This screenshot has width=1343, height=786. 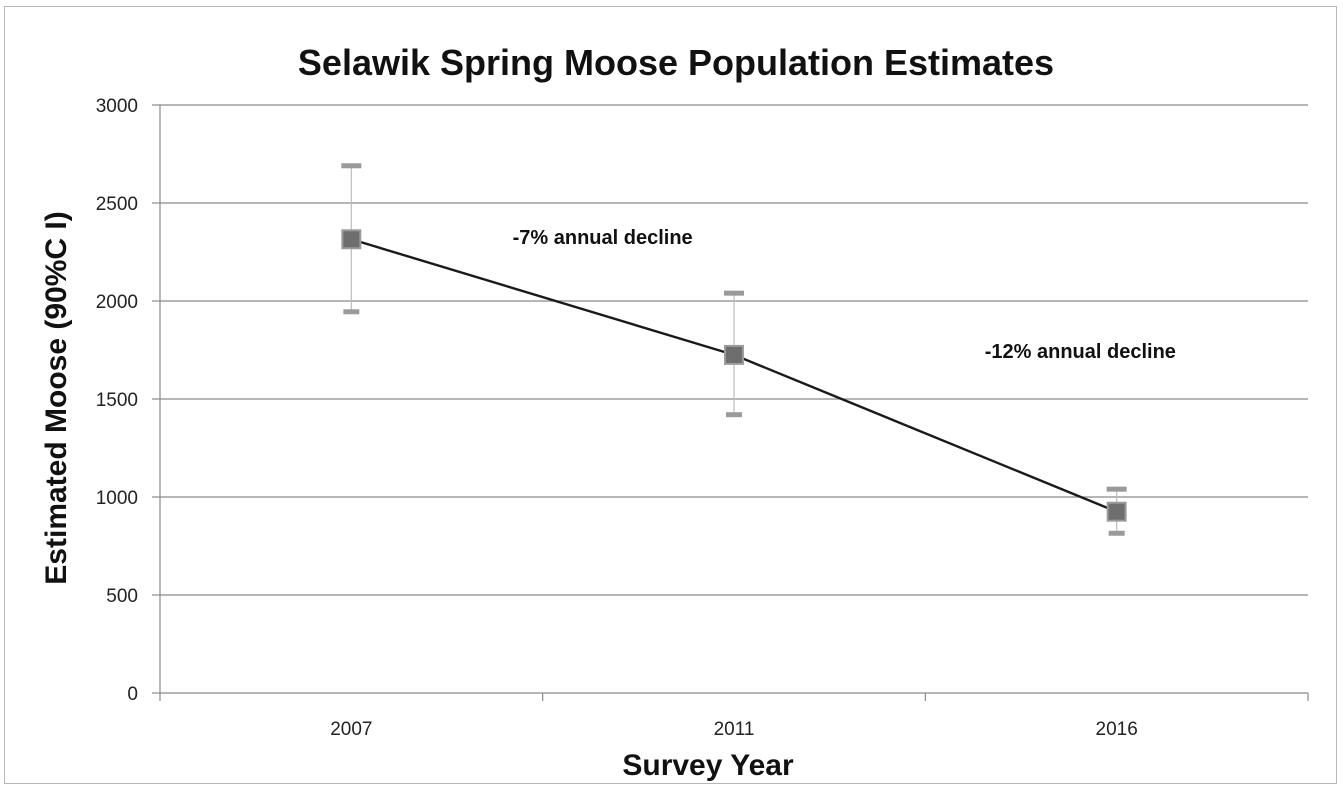 What do you see at coordinates (603, 238) in the screenshot?
I see `annotation-label: -7% annual decline` at bounding box center [603, 238].